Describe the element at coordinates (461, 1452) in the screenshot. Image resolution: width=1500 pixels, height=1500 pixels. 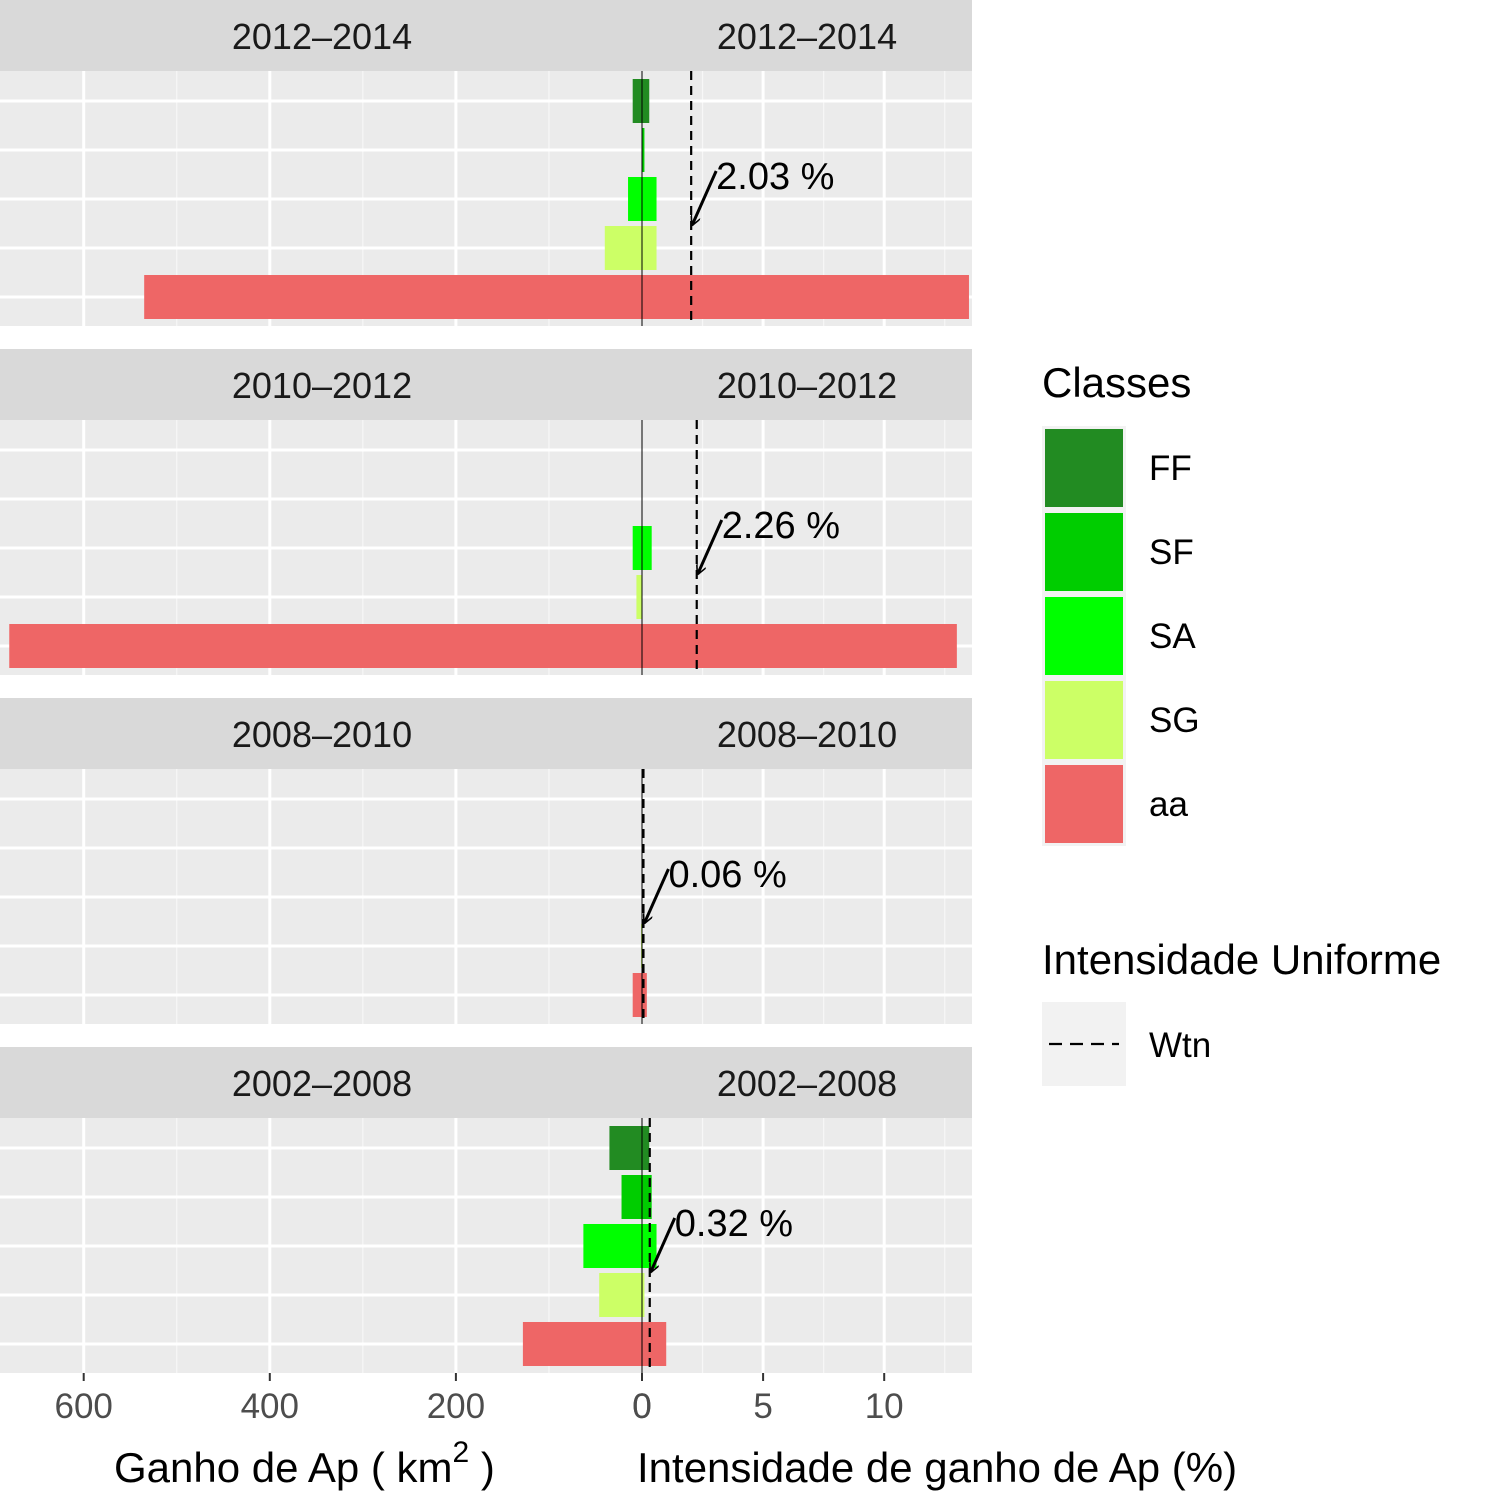
I see `left-axis-title-superscript: 2` at that location.